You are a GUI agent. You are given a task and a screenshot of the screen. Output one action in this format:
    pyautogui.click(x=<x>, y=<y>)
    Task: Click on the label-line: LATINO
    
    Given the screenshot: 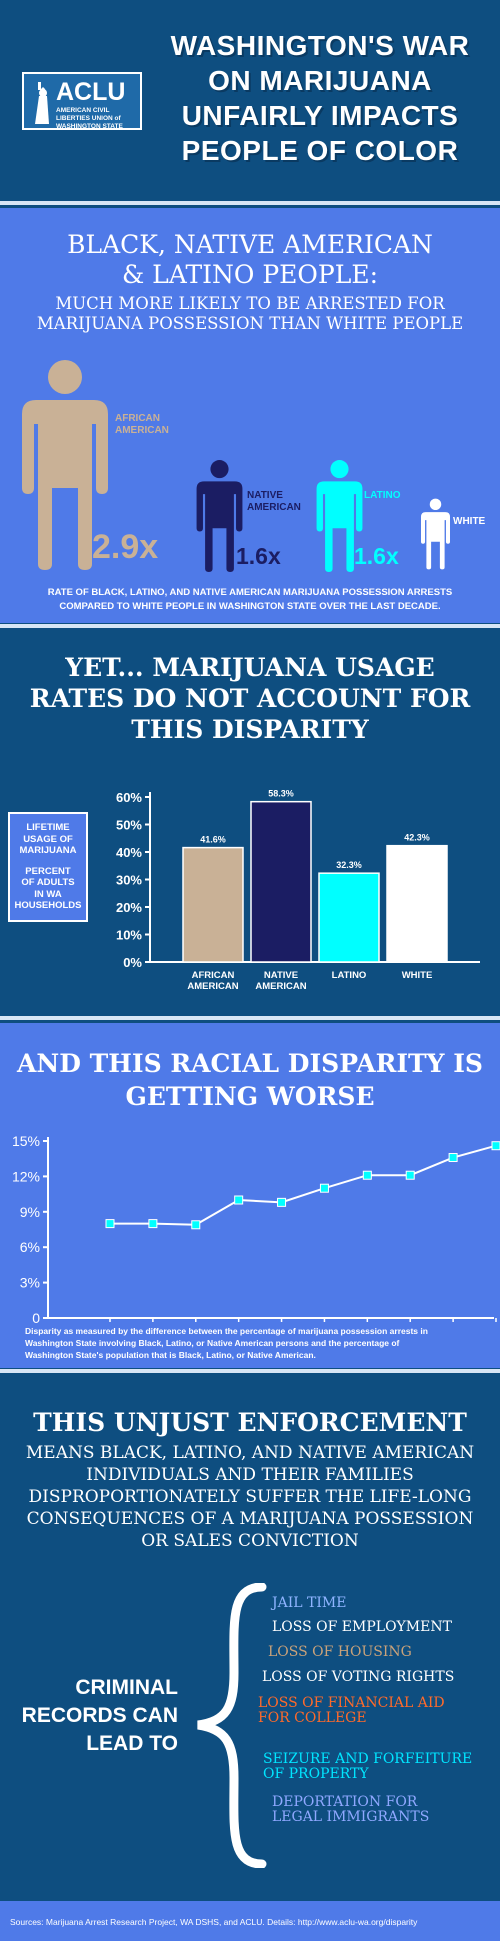 What is the action you would take?
    pyautogui.click(x=382, y=495)
    